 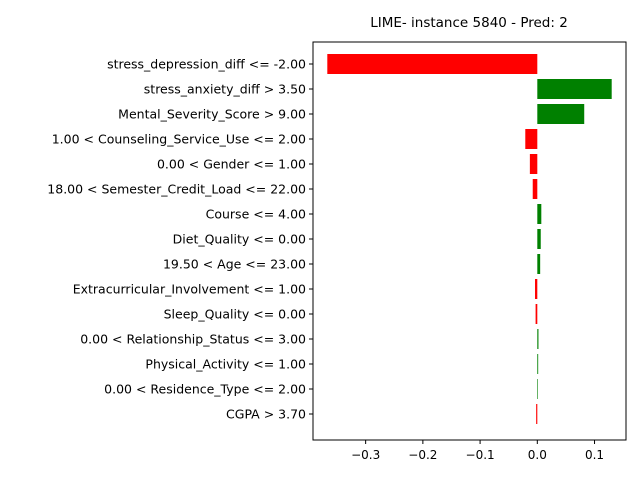 What do you see at coordinates (193, 339) in the screenshot?
I see `y-tick-label: 0.00 < Relationship_Status <= 3.00` at bounding box center [193, 339].